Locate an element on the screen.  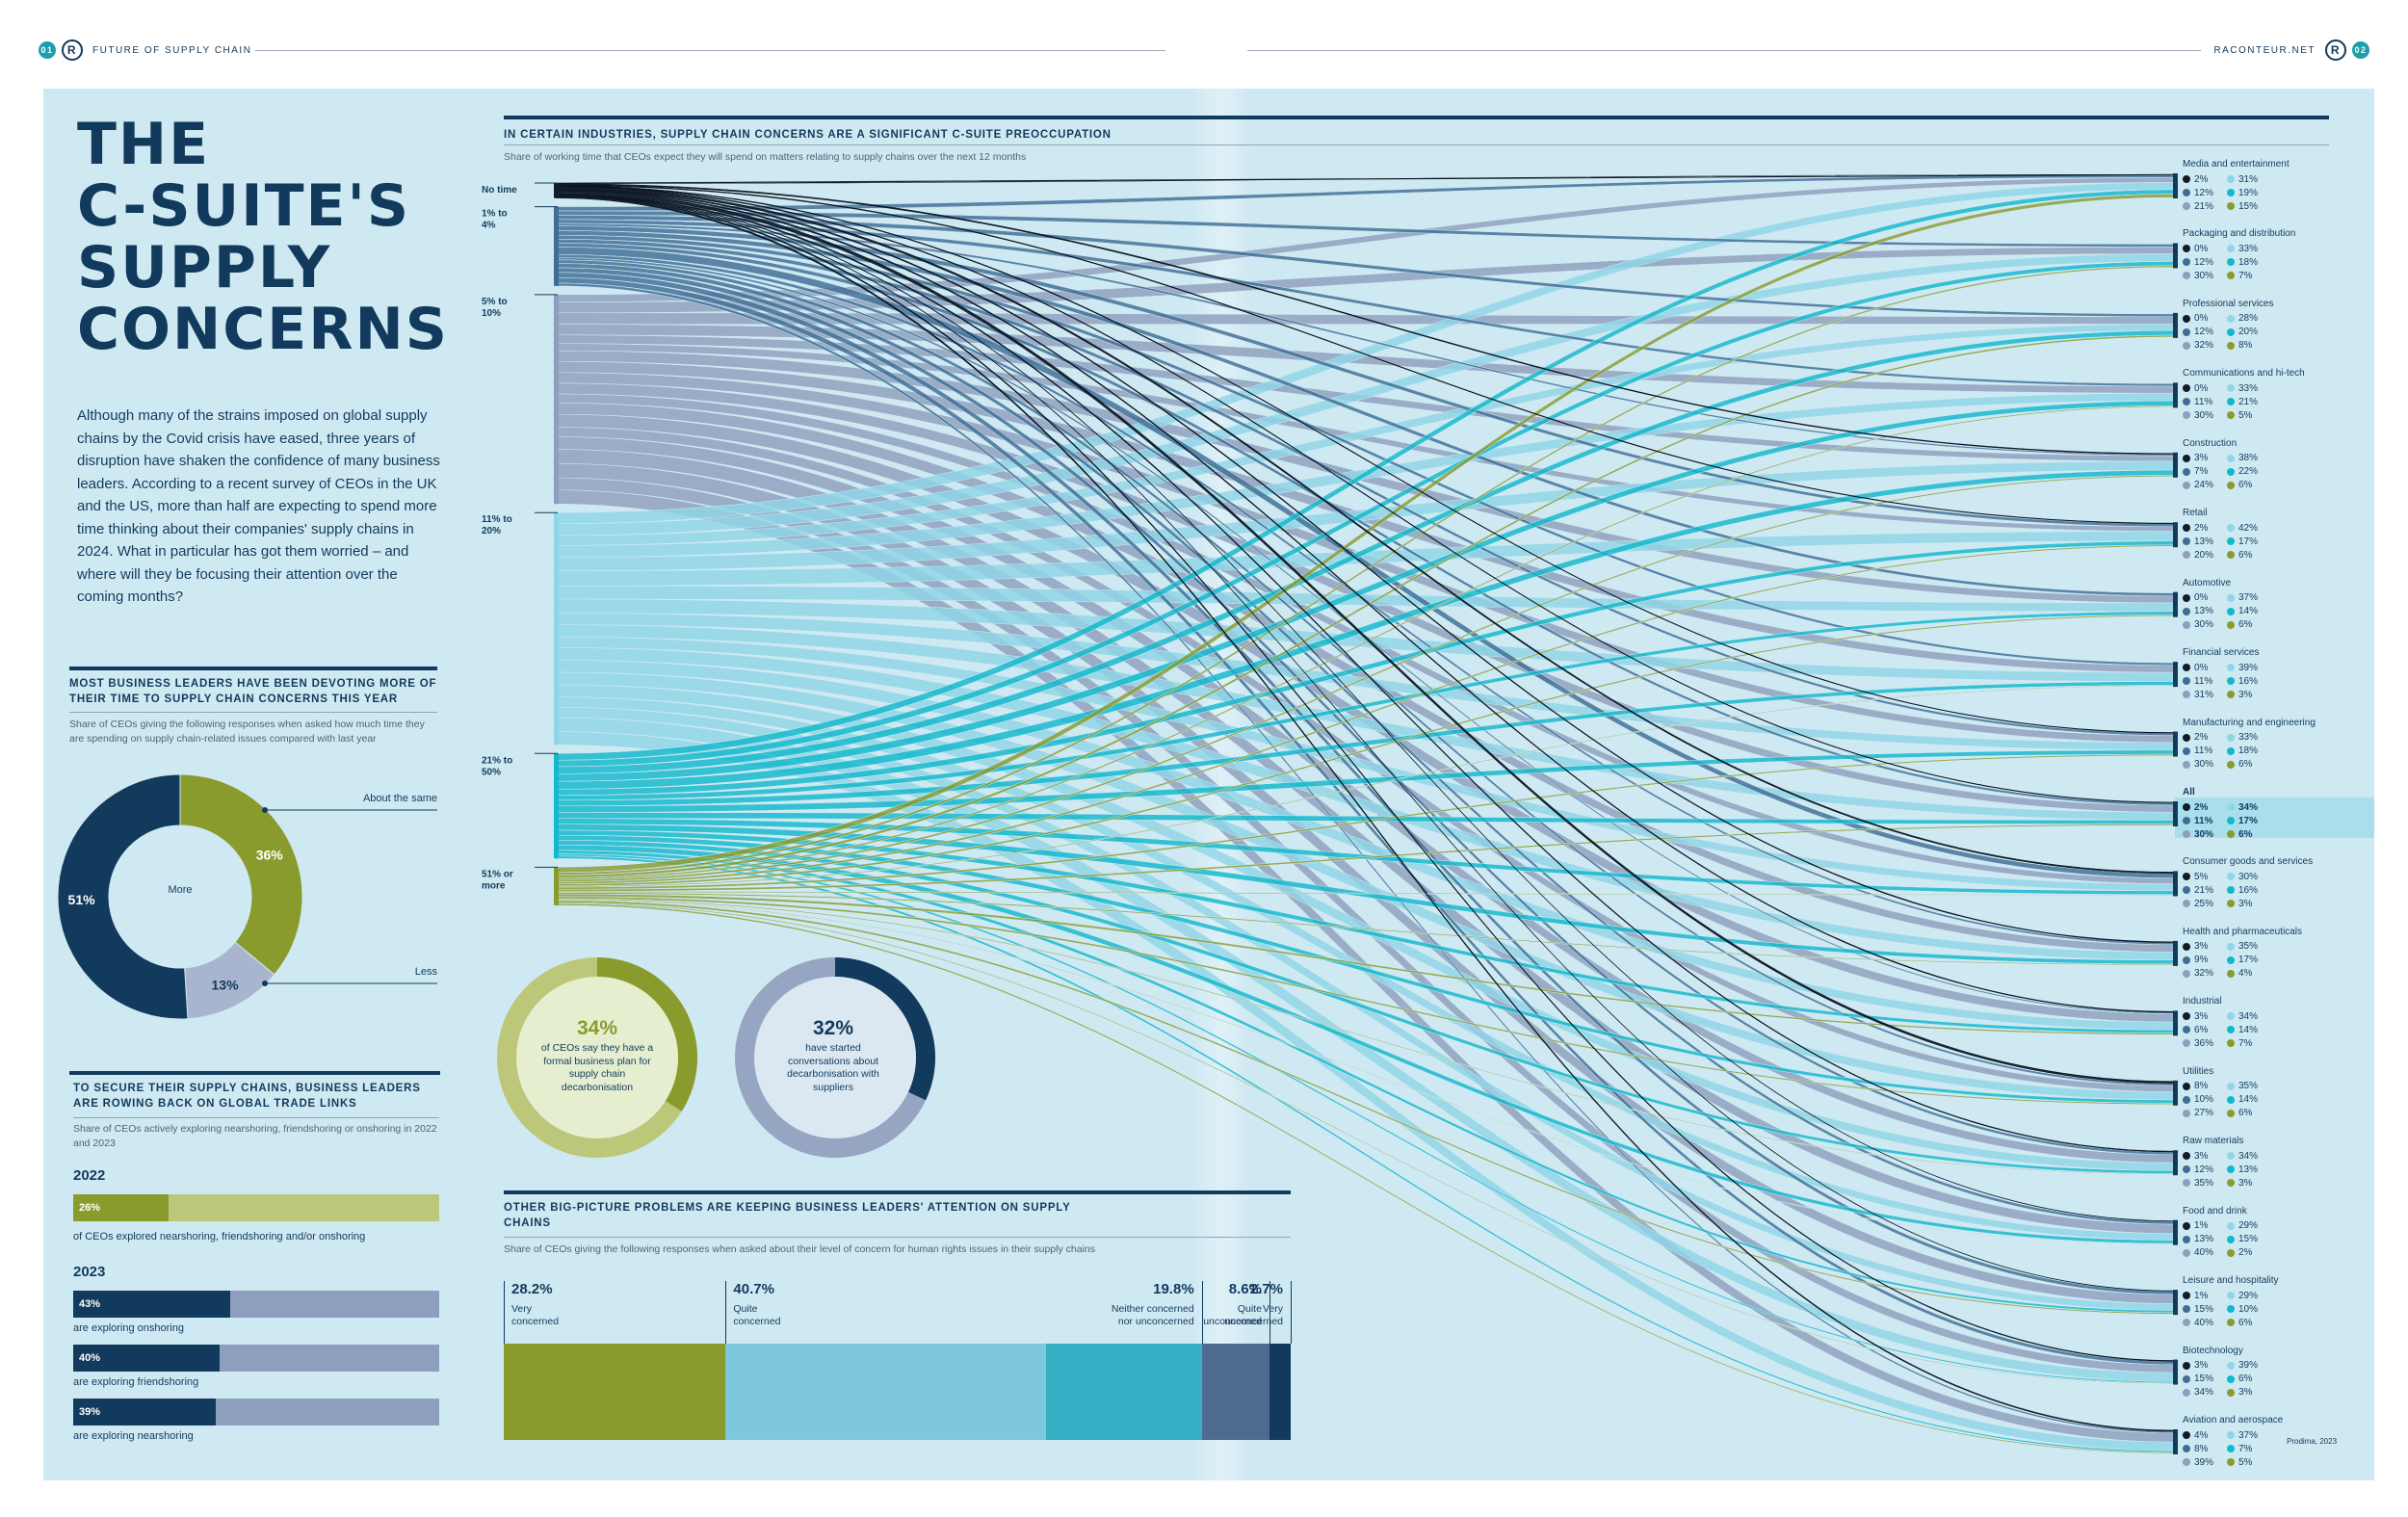
industry-values: 1% 29% 13% 15% 40% 2% is located at coordinates (2274, 1239).